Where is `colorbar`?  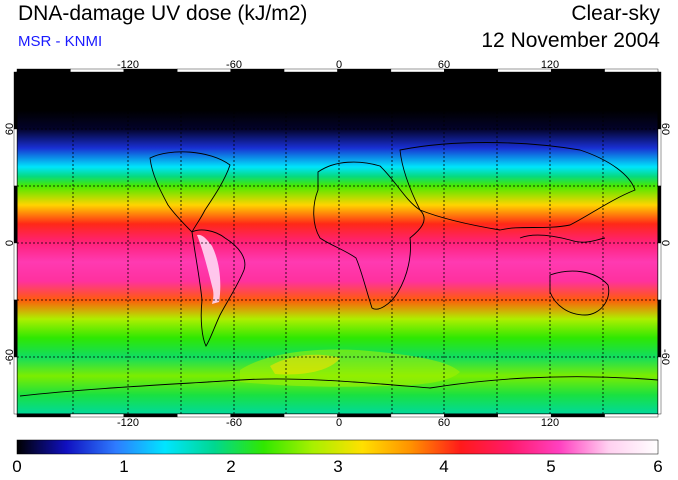
colorbar is located at coordinates (337, 447).